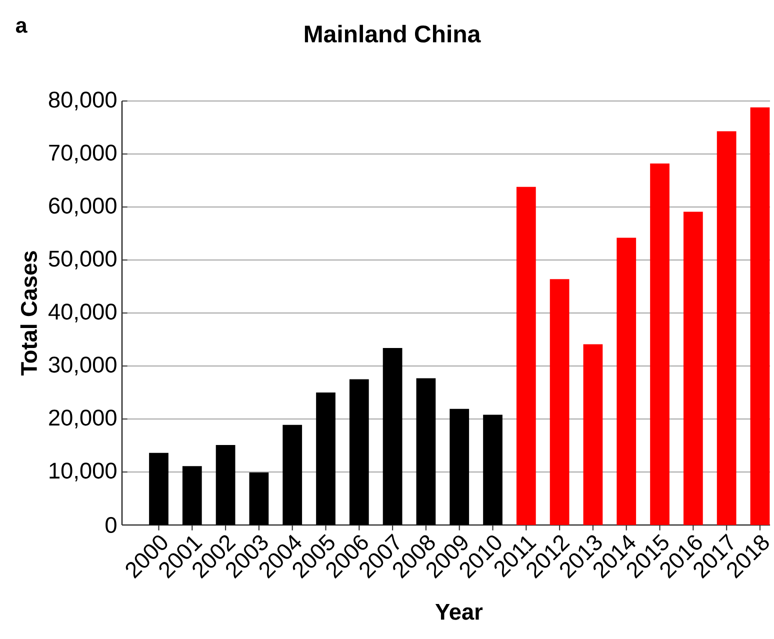 The width and height of the screenshot is (774, 639). I want to click on y-axis-title: Total Cases, so click(29, 313).